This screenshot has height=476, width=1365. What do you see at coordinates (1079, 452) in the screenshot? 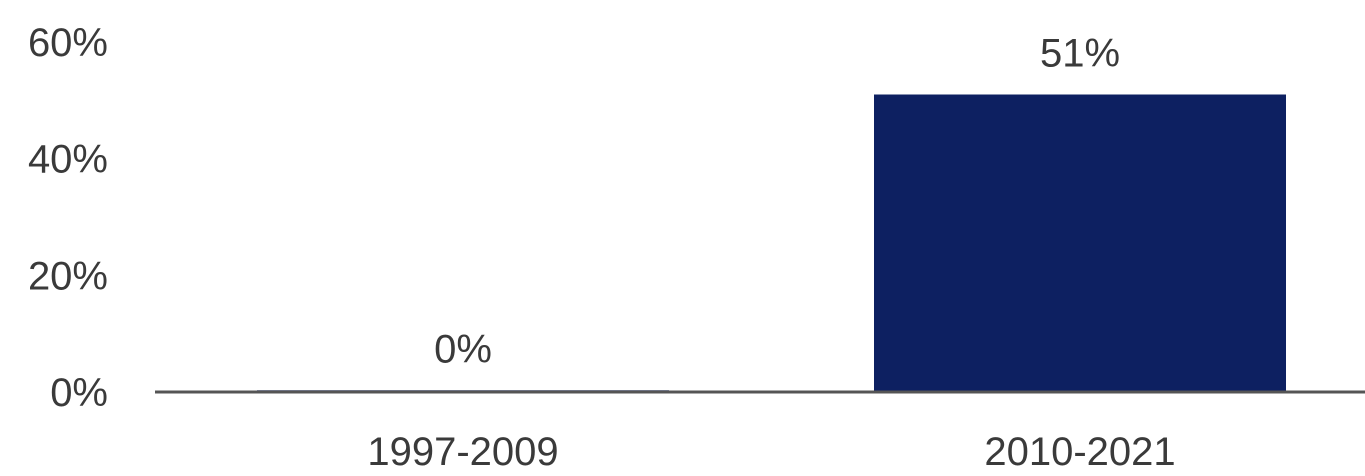
I see `x-tick-label: 2010-2021` at bounding box center [1079, 452].